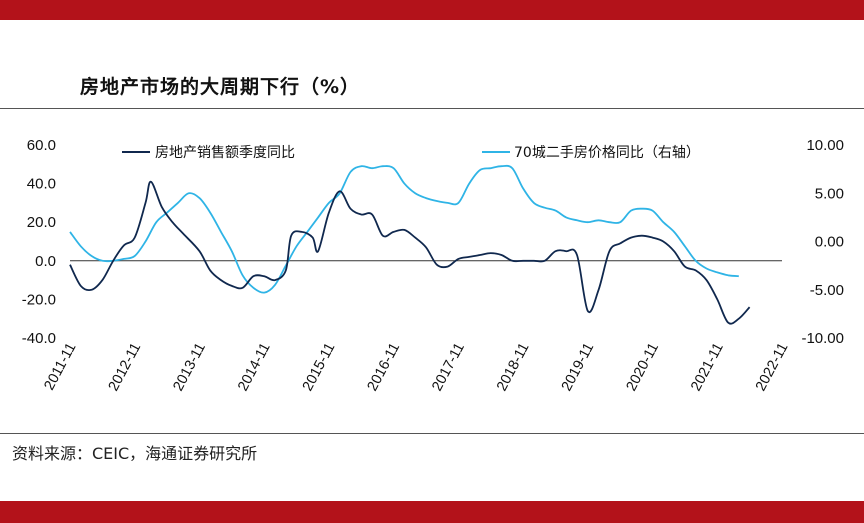  I want to click on bottom-band, so click(432, 512).